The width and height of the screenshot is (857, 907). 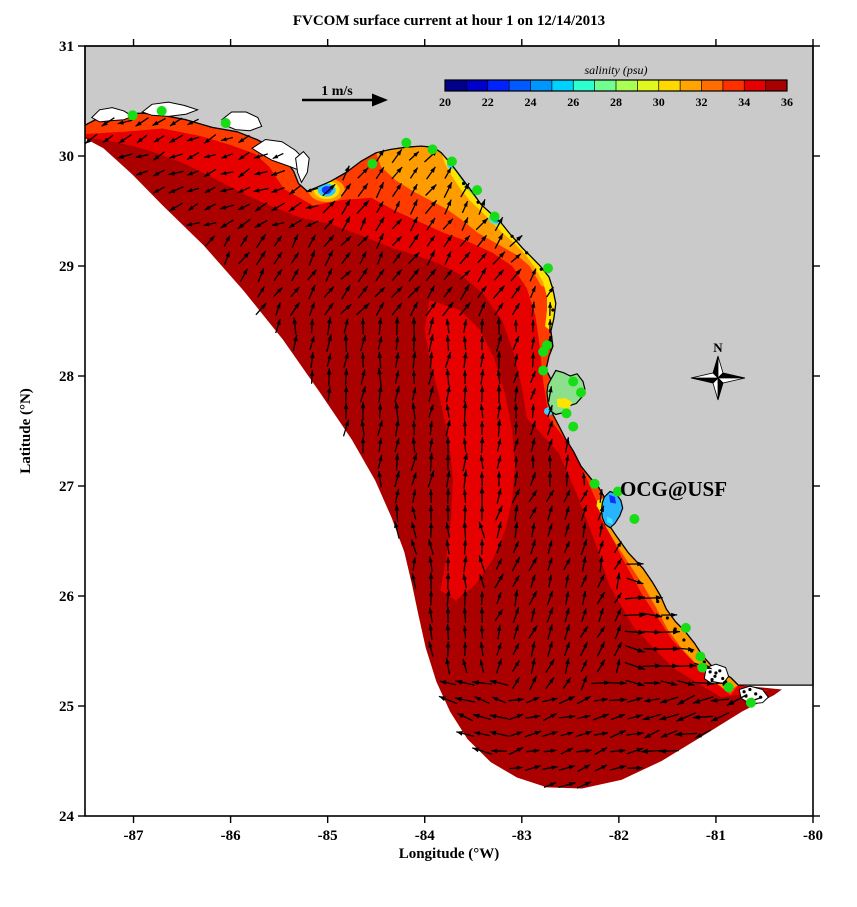 I want to click on x-tick-label: -84, so click(x=425, y=836).